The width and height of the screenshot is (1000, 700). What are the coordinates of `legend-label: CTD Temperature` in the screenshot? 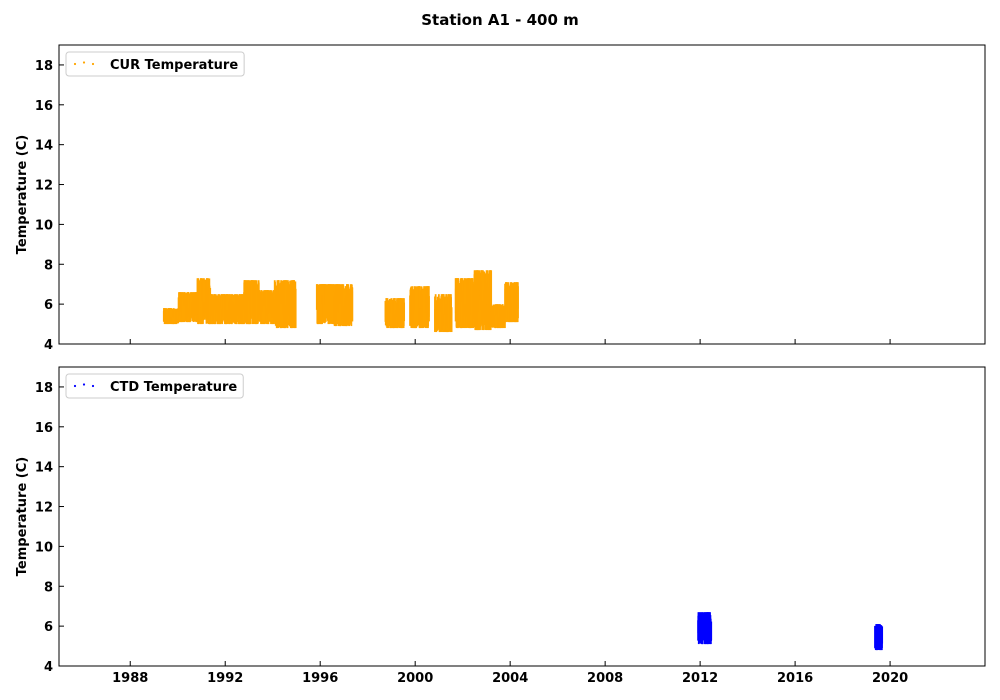 It's located at (173, 387).